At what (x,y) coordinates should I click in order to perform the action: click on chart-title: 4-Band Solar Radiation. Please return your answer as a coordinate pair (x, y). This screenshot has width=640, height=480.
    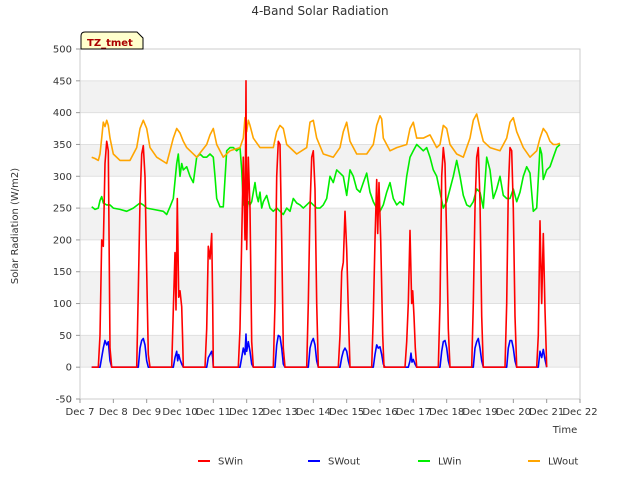
    Looking at the image, I should click on (319, 11).